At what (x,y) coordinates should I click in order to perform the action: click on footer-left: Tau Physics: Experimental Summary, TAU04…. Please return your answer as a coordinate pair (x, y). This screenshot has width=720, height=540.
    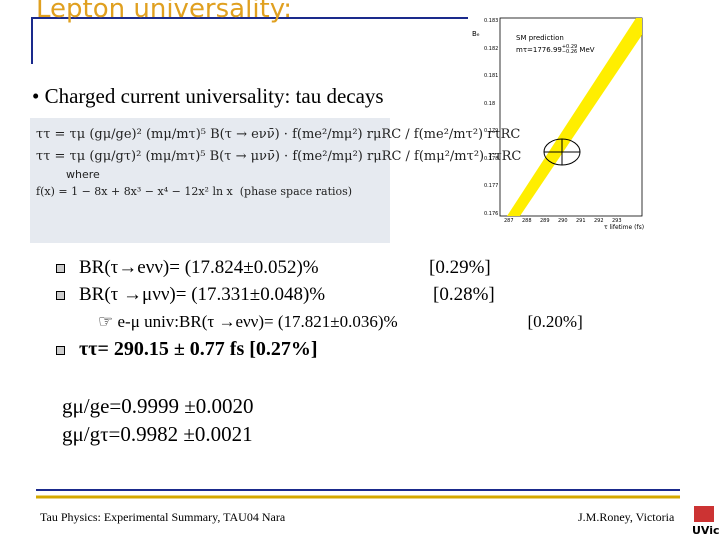
    Looking at the image, I should click on (163, 517).